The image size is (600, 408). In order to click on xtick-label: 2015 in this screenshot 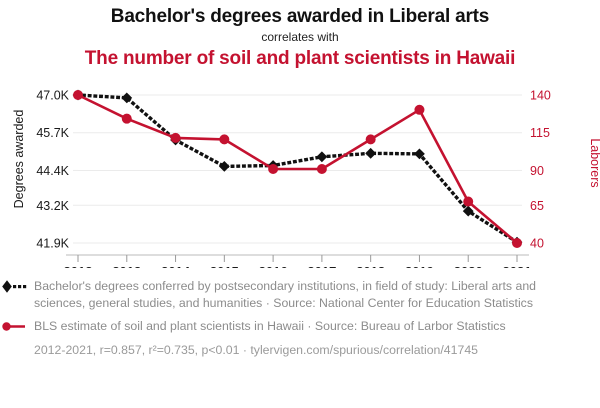, I will do `click(224, 266)`.